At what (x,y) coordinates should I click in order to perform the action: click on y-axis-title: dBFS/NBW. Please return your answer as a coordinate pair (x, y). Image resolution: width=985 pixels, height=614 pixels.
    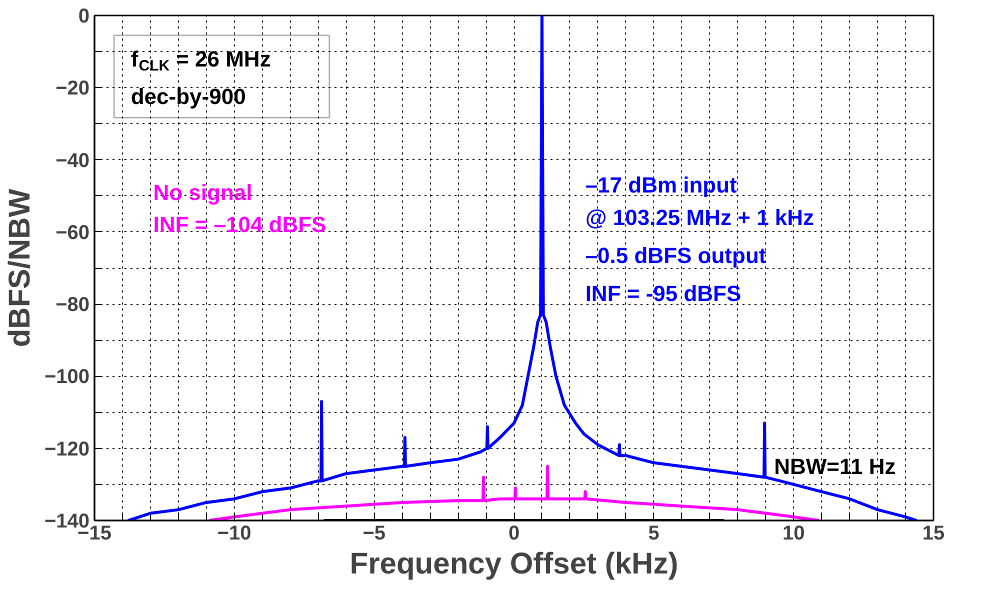
    Looking at the image, I should click on (19, 268).